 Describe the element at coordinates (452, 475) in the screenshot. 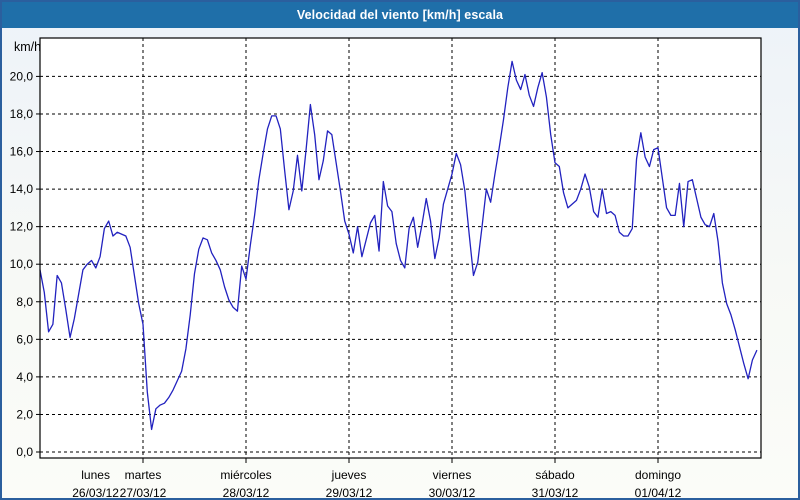

I see `x-day-label: viernes` at that location.